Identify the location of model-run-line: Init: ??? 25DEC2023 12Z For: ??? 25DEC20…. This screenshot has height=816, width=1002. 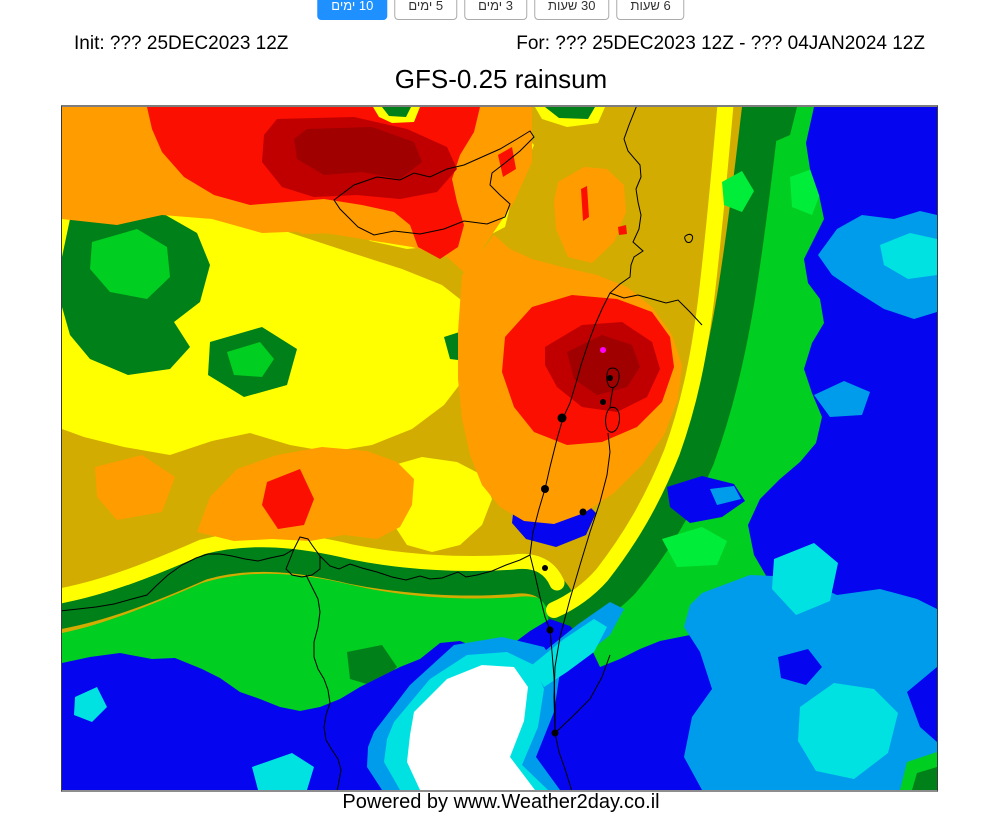
(499, 44).